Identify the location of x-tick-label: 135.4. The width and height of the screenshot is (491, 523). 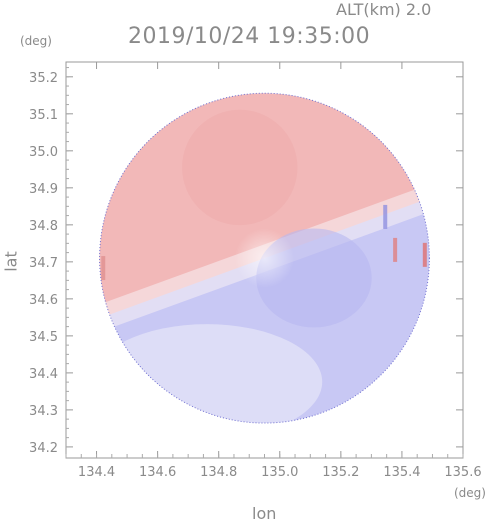
(401, 472).